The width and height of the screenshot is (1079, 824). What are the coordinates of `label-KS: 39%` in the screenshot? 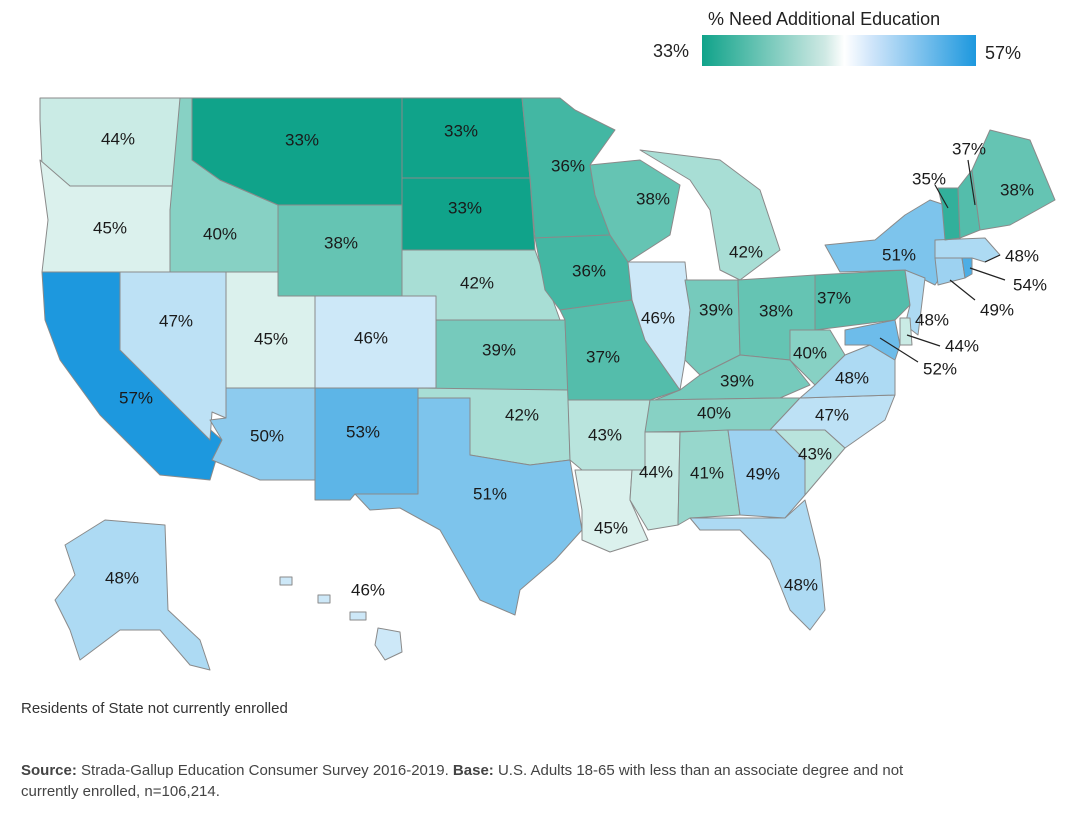 It's located at (499, 349).